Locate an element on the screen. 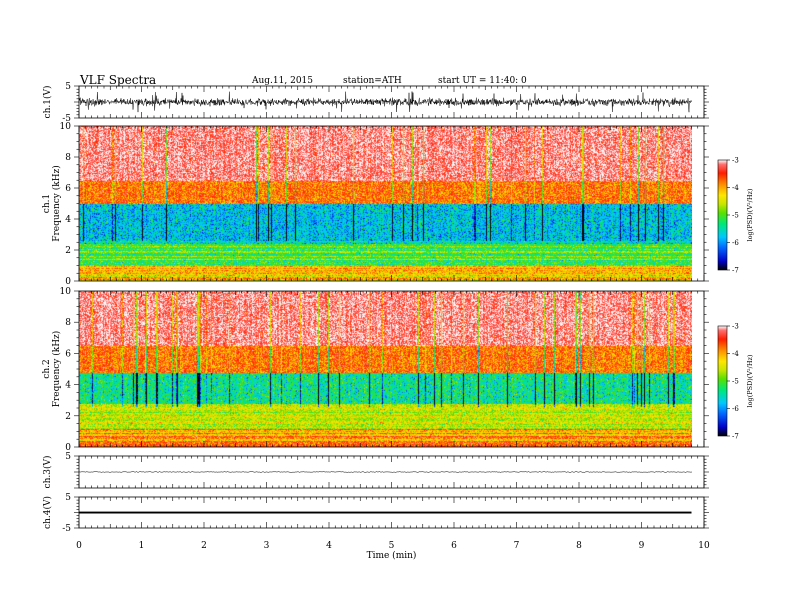  ch1-spectrogram-ylabel: ch.1 is located at coordinates (47, 203).